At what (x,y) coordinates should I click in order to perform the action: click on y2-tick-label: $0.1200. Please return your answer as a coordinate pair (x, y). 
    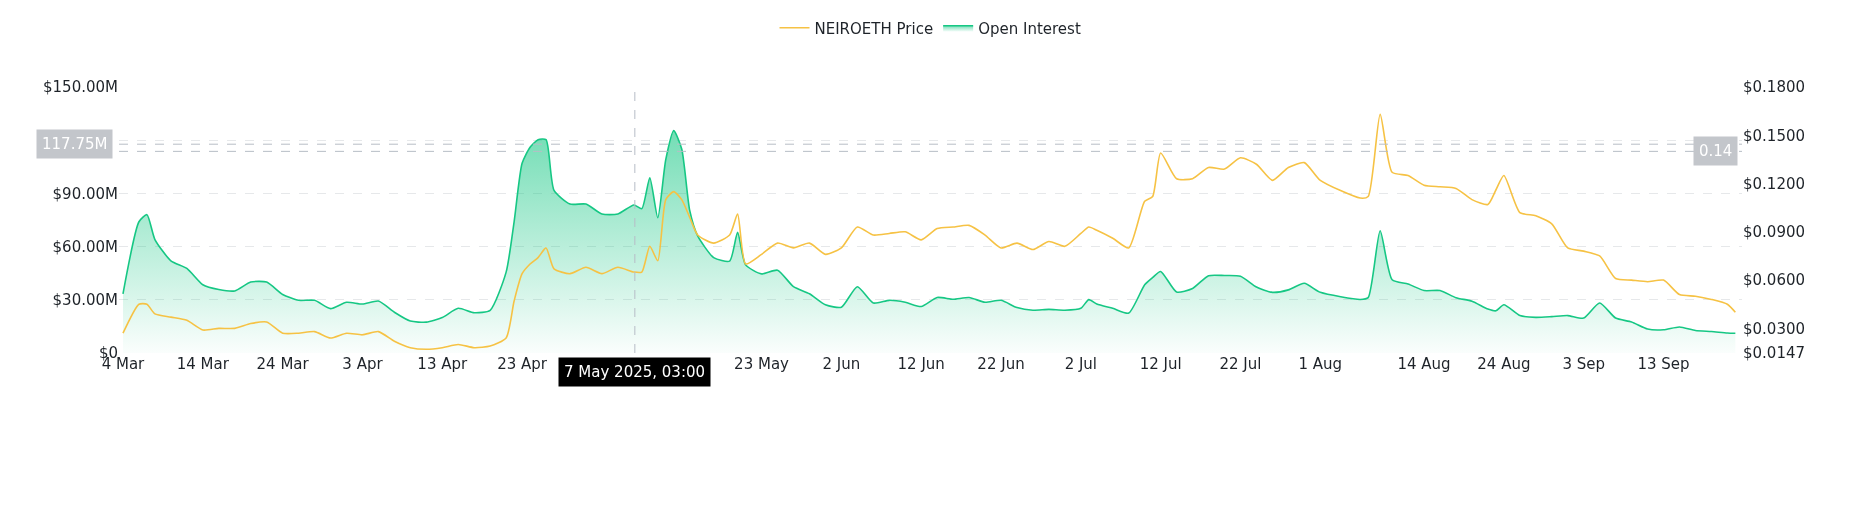
    Looking at the image, I should click on (1774, 183).